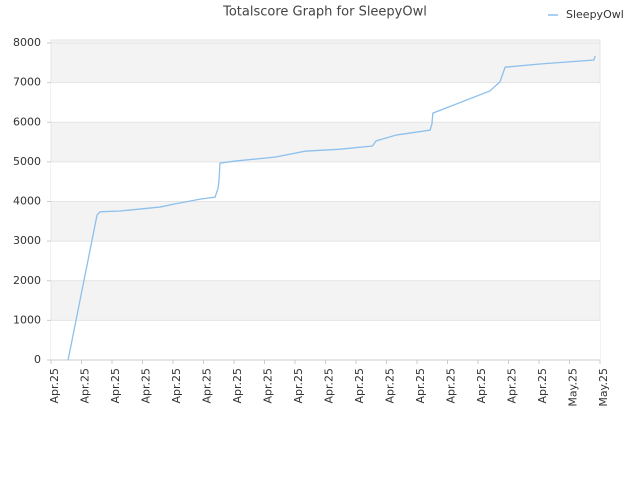 This screenshot has height=480, width=640. What do you see at coordinates (27, 82) in the screenshot?
I see `y-tick-label: 7000` at bounding box center [27, 82].